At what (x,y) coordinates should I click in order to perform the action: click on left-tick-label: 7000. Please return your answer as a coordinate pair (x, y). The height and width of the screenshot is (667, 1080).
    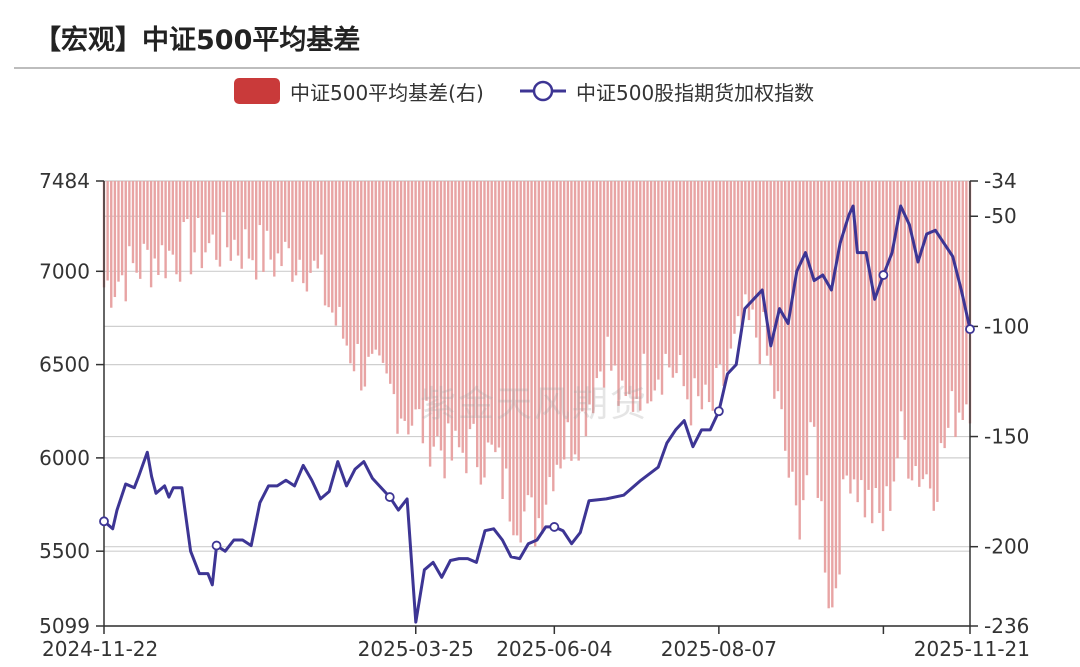
    Looking at the image, I should click on (64, 271).